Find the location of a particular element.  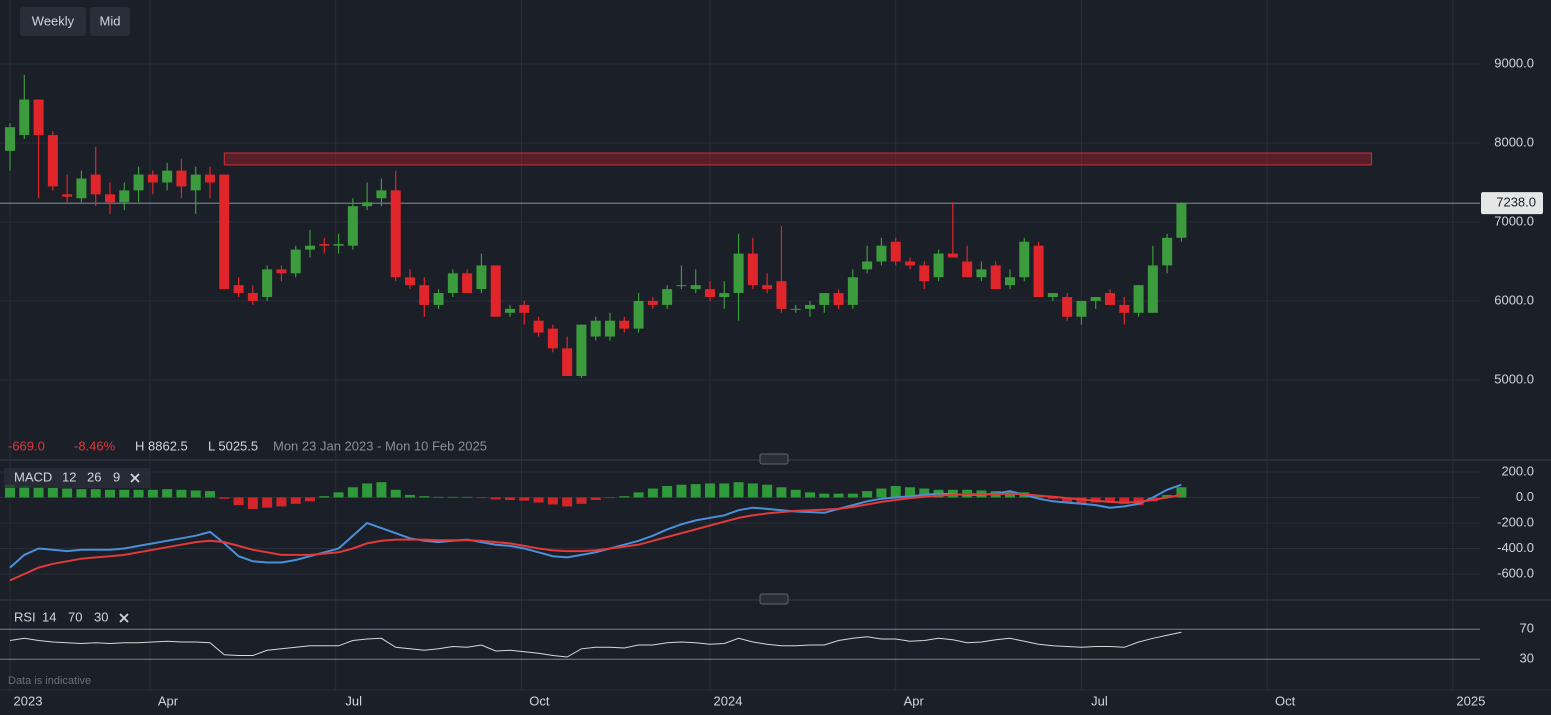

price-tag-label: 7238.0 is located at coordinates (1516, 202).